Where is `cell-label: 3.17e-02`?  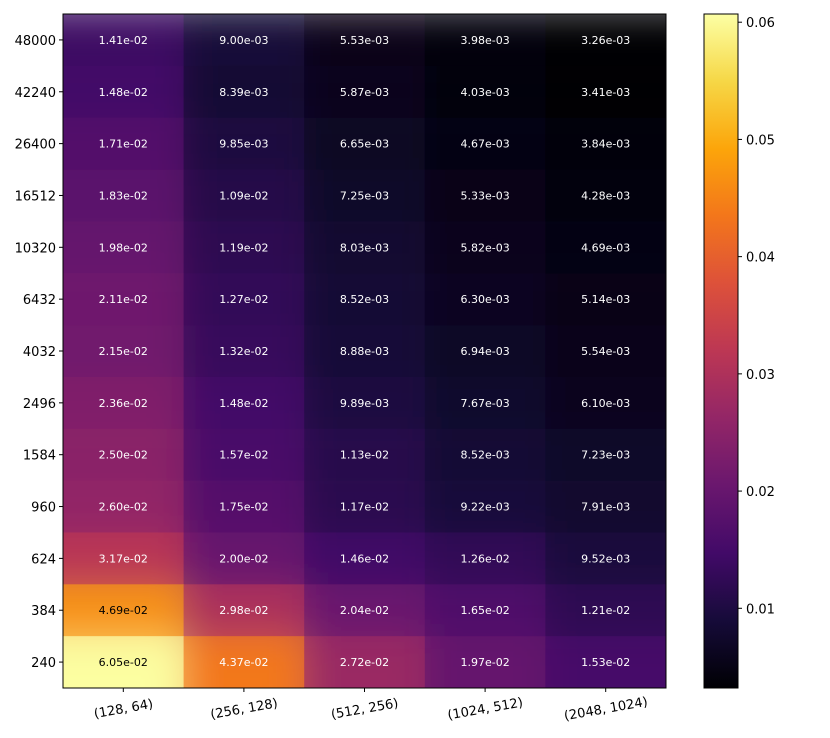
cell-label: 3.17e-02 is located at coordinates (123, 558).